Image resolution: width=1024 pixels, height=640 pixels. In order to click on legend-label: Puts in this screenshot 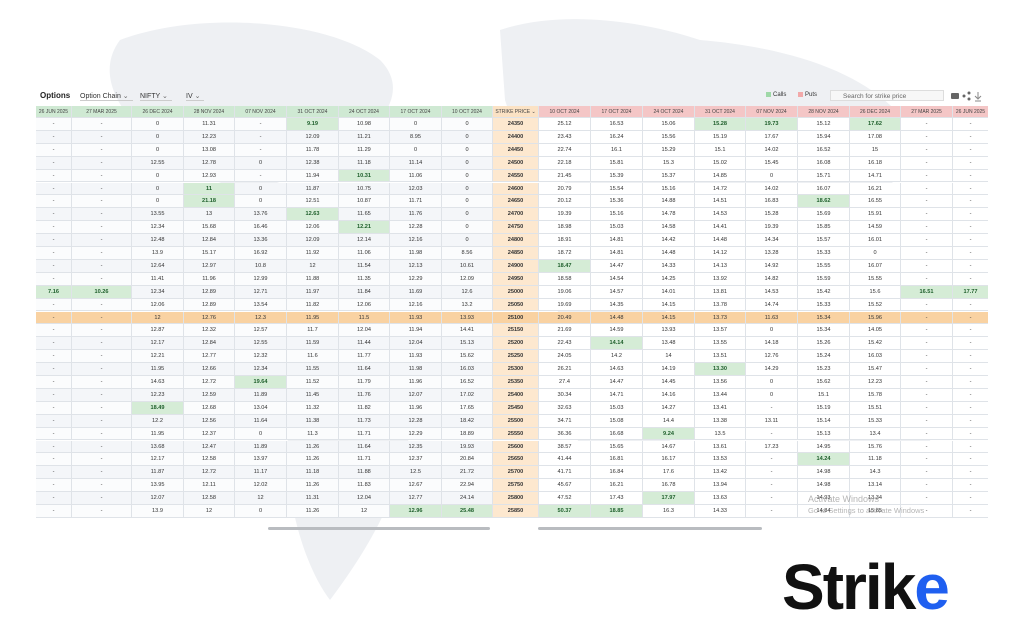, I will do `click(811, 95)`.